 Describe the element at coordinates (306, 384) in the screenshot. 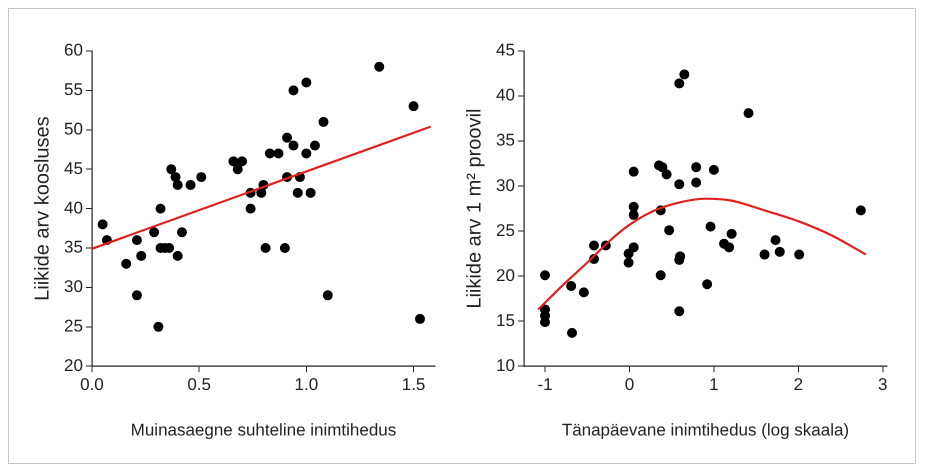

I see `x-tick-label: 1.0` at that location.